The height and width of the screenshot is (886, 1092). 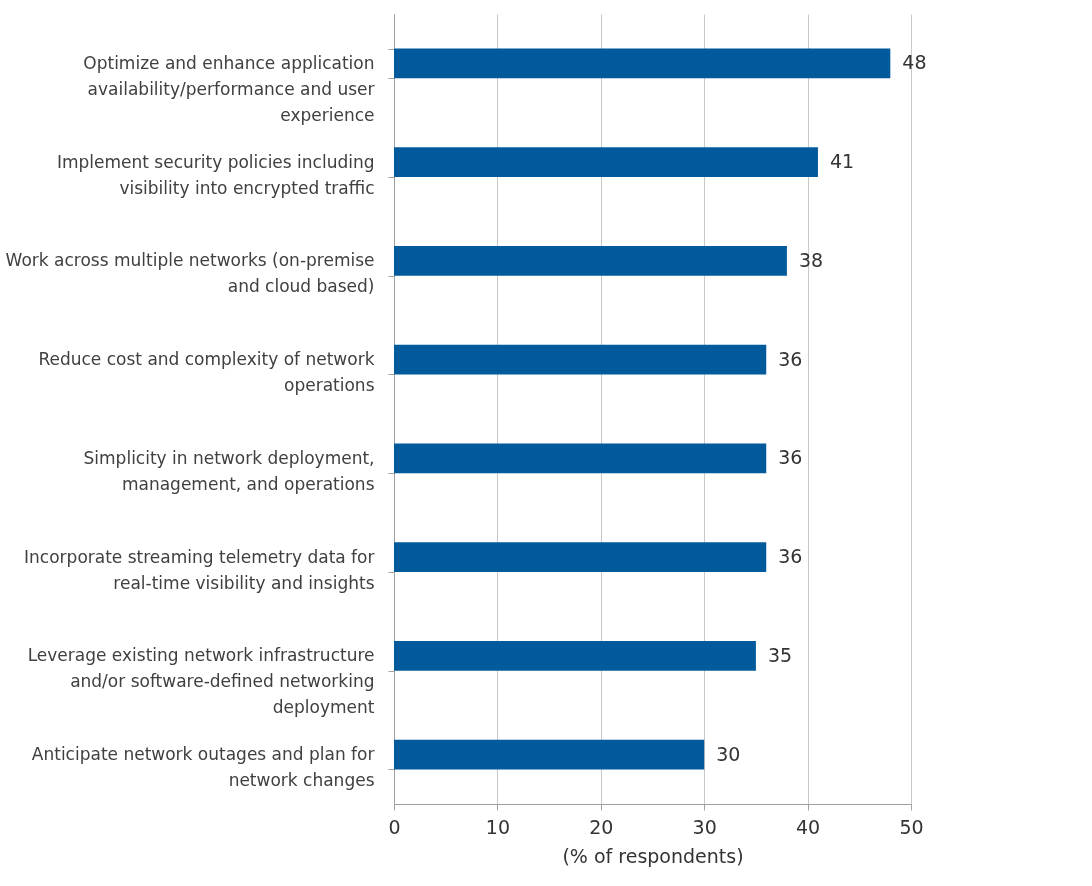 What do you see at coordinates (497, 826) in the screenshot?
I see `x-tick-label: 10` at bounding box center [497, 826].